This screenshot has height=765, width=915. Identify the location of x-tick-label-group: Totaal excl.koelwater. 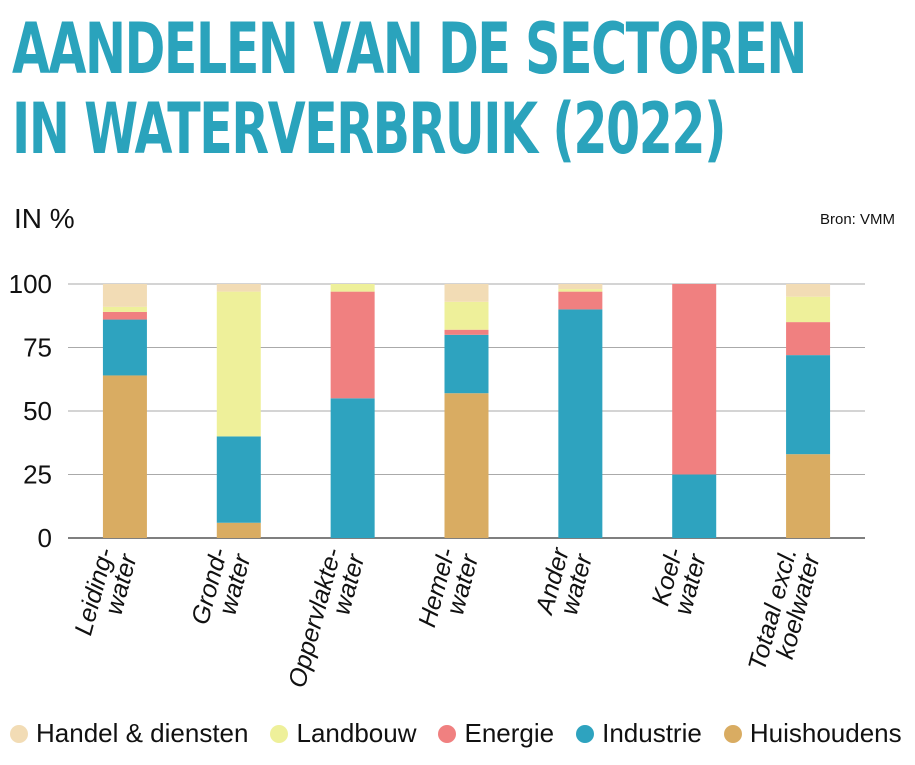
(784, 609).